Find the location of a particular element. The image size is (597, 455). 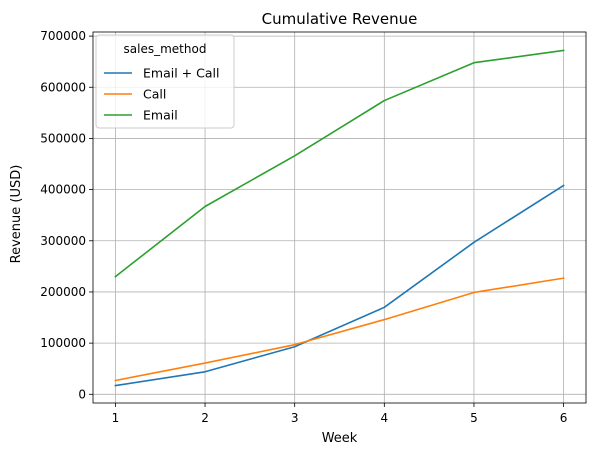

x-tick-label: 3 is located at coordinates (295, 418).